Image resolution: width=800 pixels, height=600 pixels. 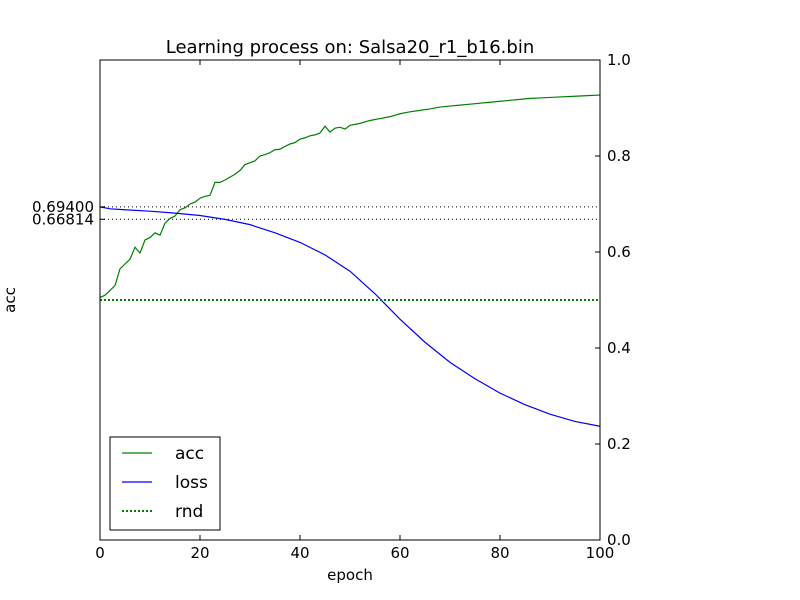 What do you see at coordinates (100, 553) in the screenshot?
I see `x-tick-label: 0` at bounding box center [100, 553].